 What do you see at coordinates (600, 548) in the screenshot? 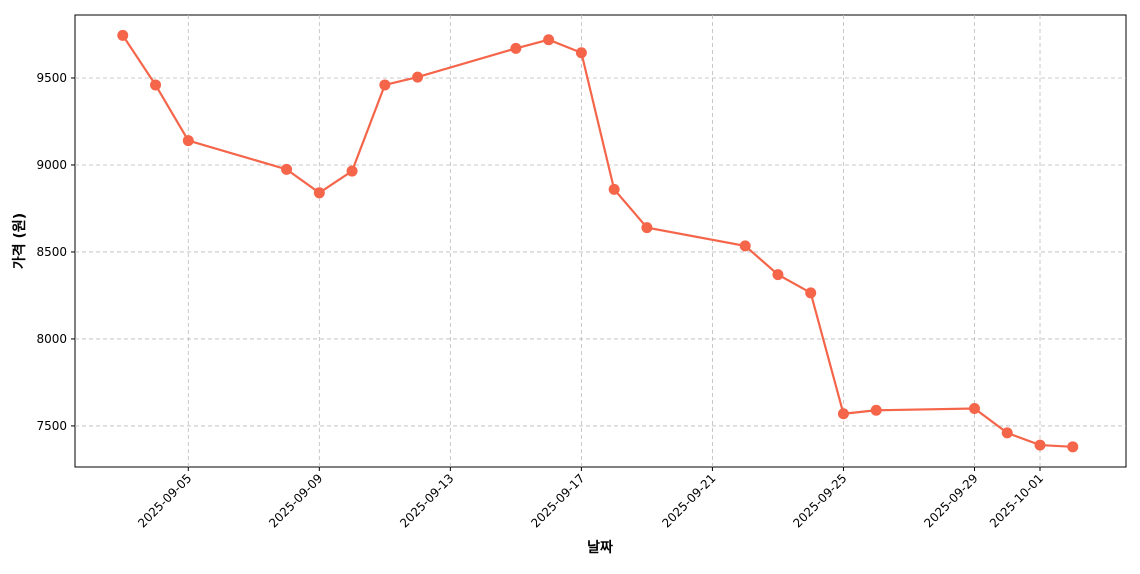
I see `x-axis-label: 날짜` at bounding box center [600, 548].